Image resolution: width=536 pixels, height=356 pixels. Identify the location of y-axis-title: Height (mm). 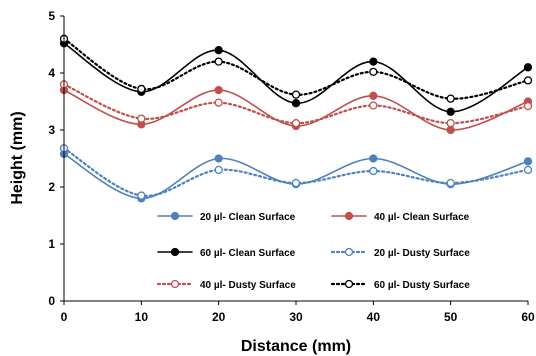
(17, 157).